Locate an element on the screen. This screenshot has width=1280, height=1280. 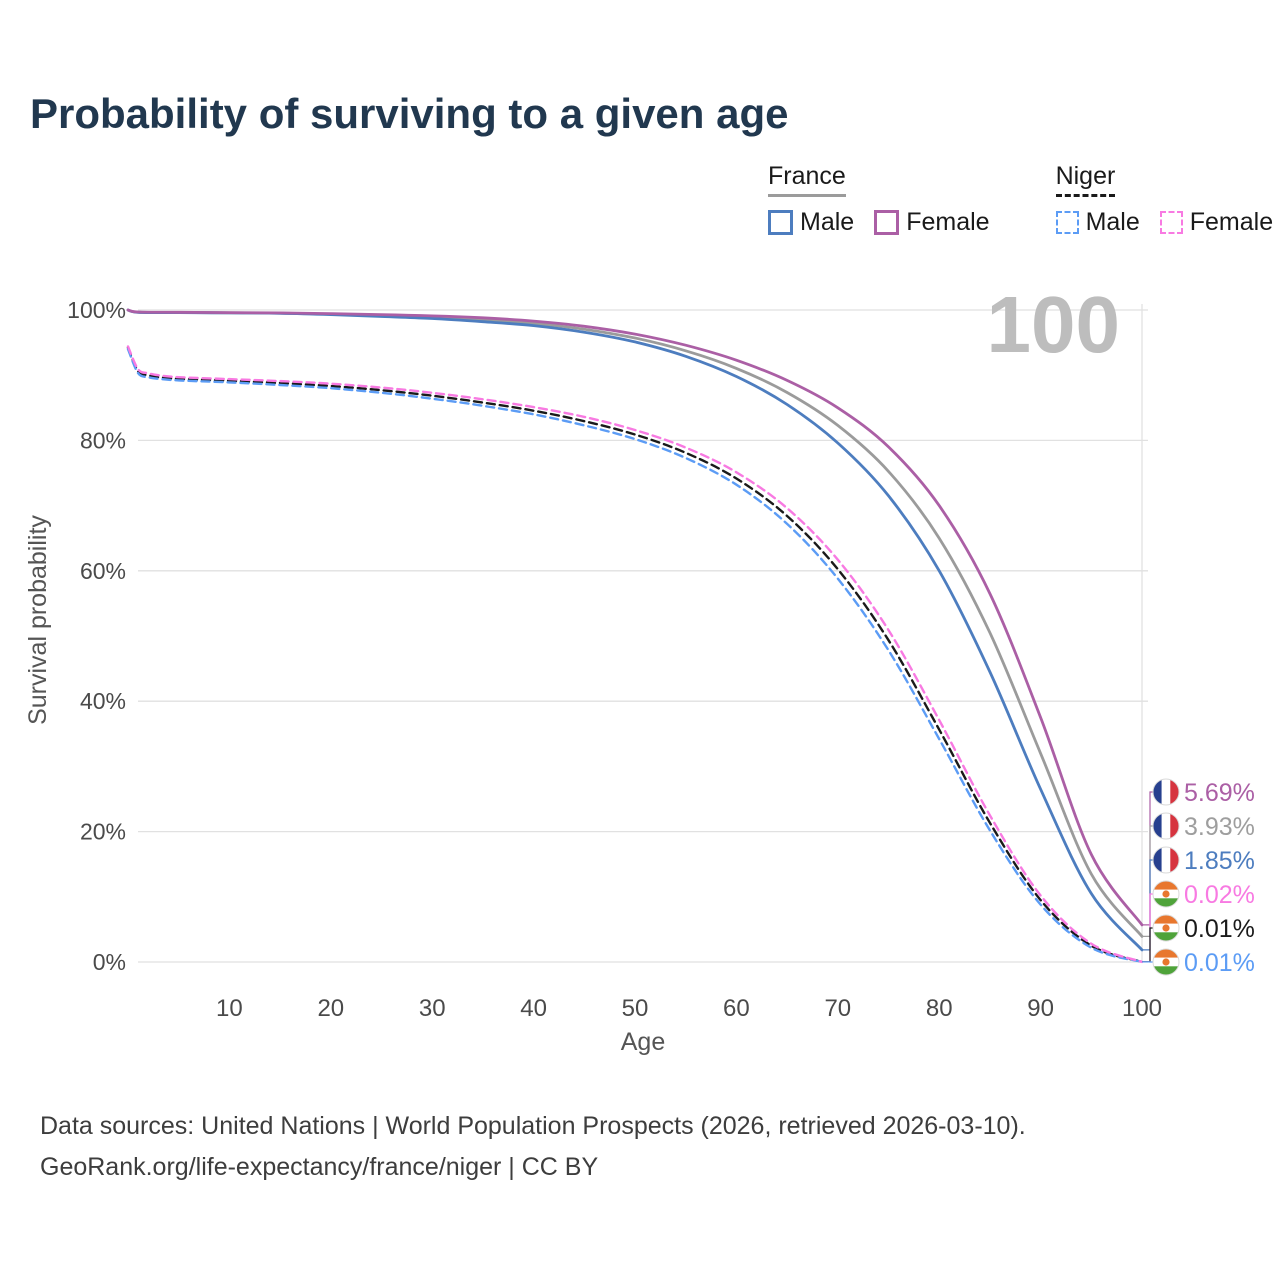
x-tick-label: 30 is located at coordinates (432, 1008).